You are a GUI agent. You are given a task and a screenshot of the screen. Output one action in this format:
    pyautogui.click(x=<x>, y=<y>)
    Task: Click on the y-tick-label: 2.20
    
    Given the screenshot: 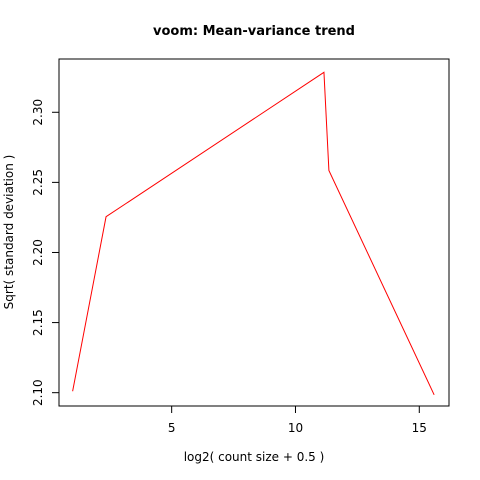 What is the action you would take?
    pyautogui.click(x=38, y=252)
    